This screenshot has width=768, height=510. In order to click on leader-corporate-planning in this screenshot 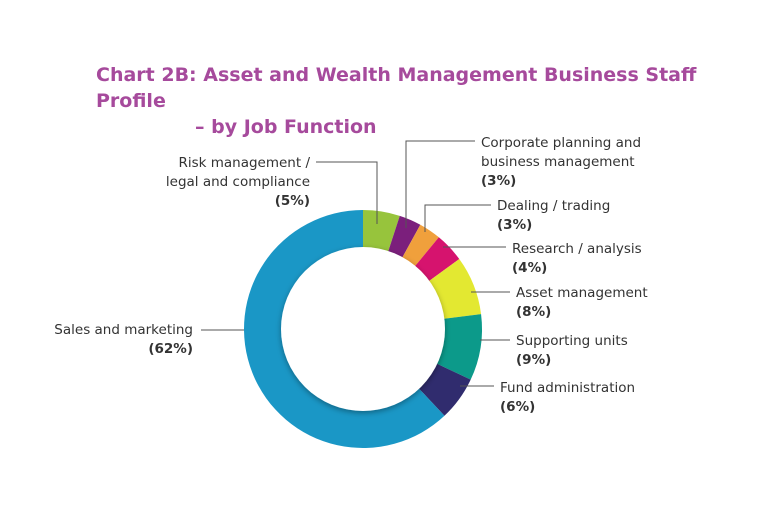, I will do `click(440, 184)`.